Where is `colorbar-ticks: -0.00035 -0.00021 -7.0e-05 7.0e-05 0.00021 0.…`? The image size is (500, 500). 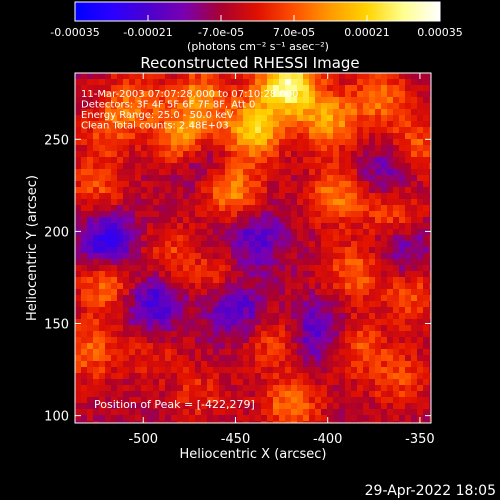
colorbar-ticks: -0.00035 -0.00021 -7.0e-05 7.0e-05 0.00021 0.… is located at coordinates (256, 27).